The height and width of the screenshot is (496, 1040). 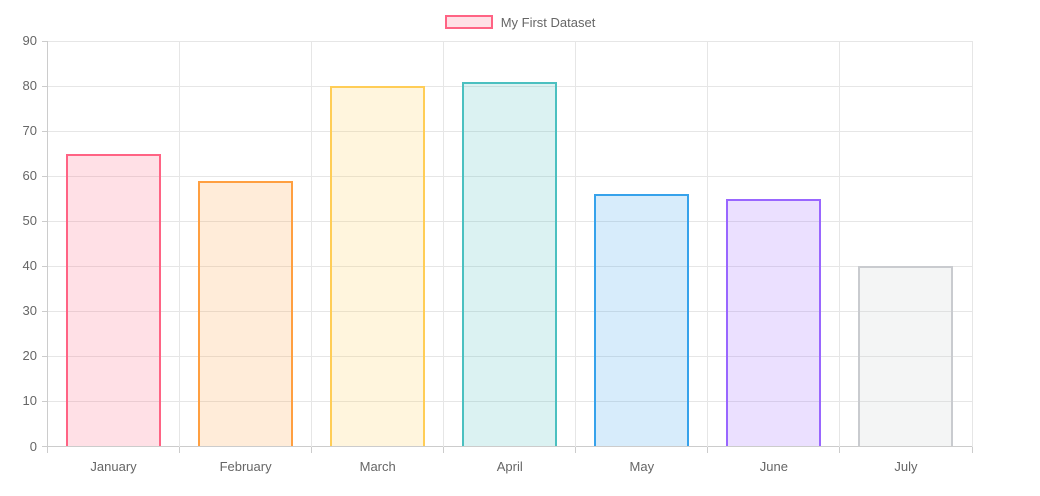 I want to click on legend-item: My First Dataset, so click(x=520, y=22).